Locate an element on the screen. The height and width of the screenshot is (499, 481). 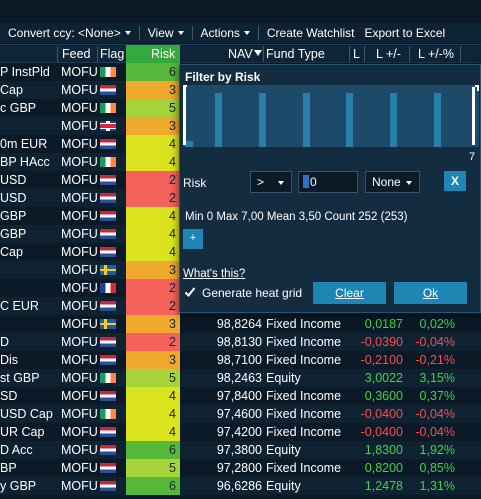
table-row: D Acc MOFU 6 97,3800 Equity 1,8300 1,92% is located at coordinates (240, 450).